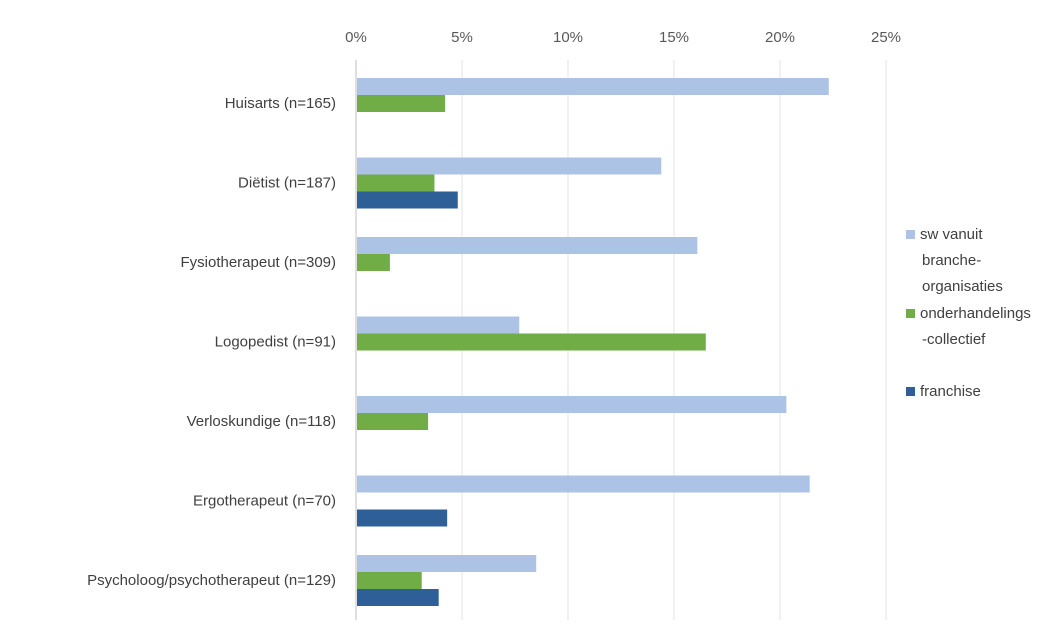 This screenshot has width=1062, height=635. Describe the element at coordinates (356, 37) in the screenshot. I see `x-tick-label: 0%` at that location.